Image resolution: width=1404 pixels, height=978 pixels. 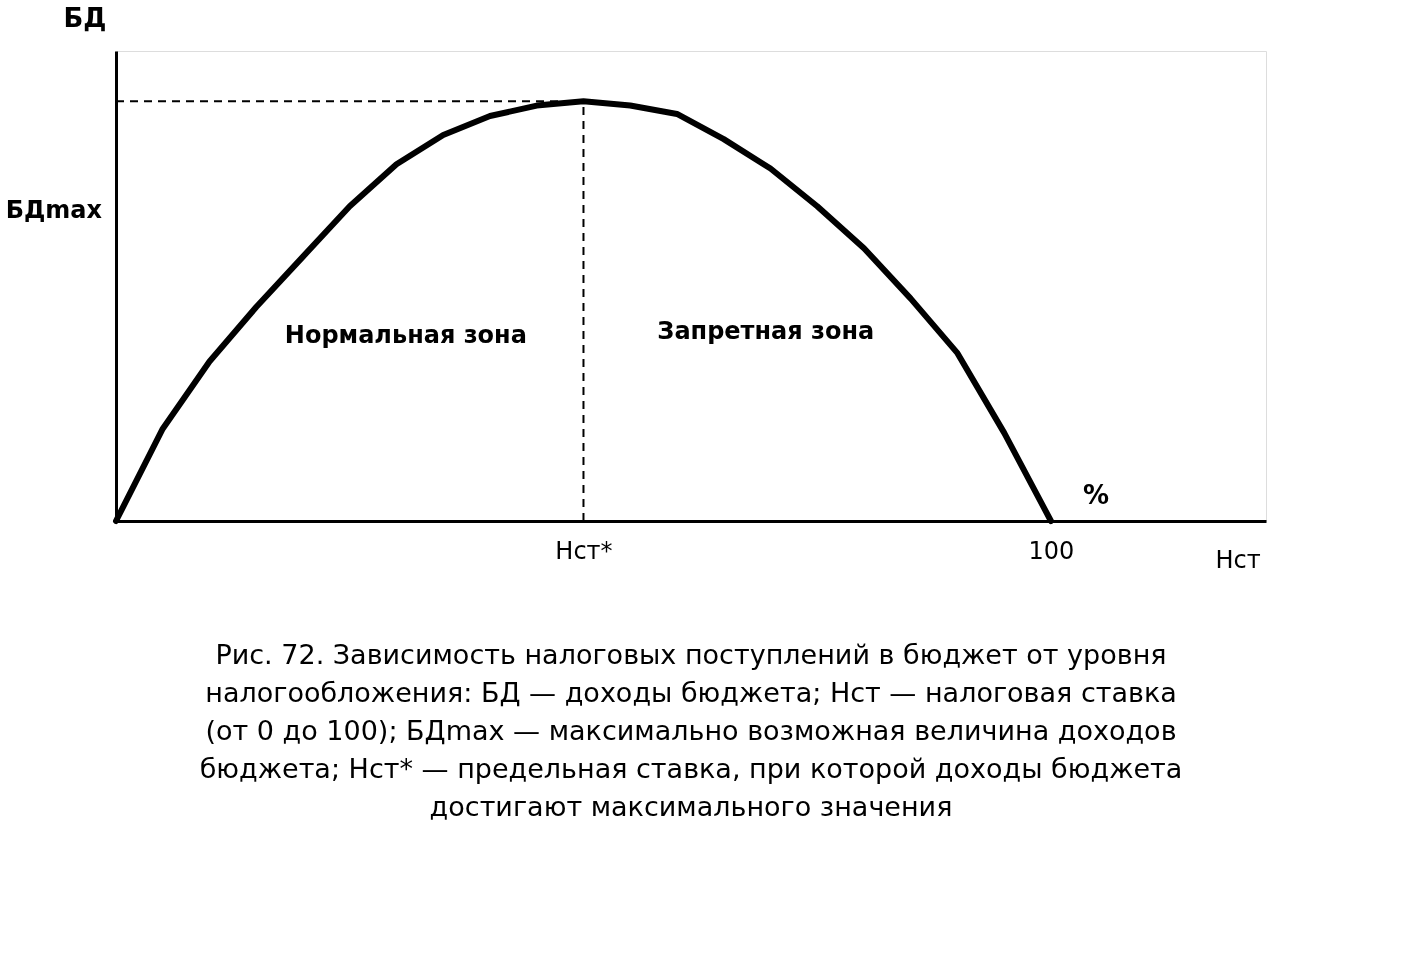 What do you see at coordinates (584, 550) in the screenshot?
I see `x-tick-label: Нст*` at bounding box center [584, 550].